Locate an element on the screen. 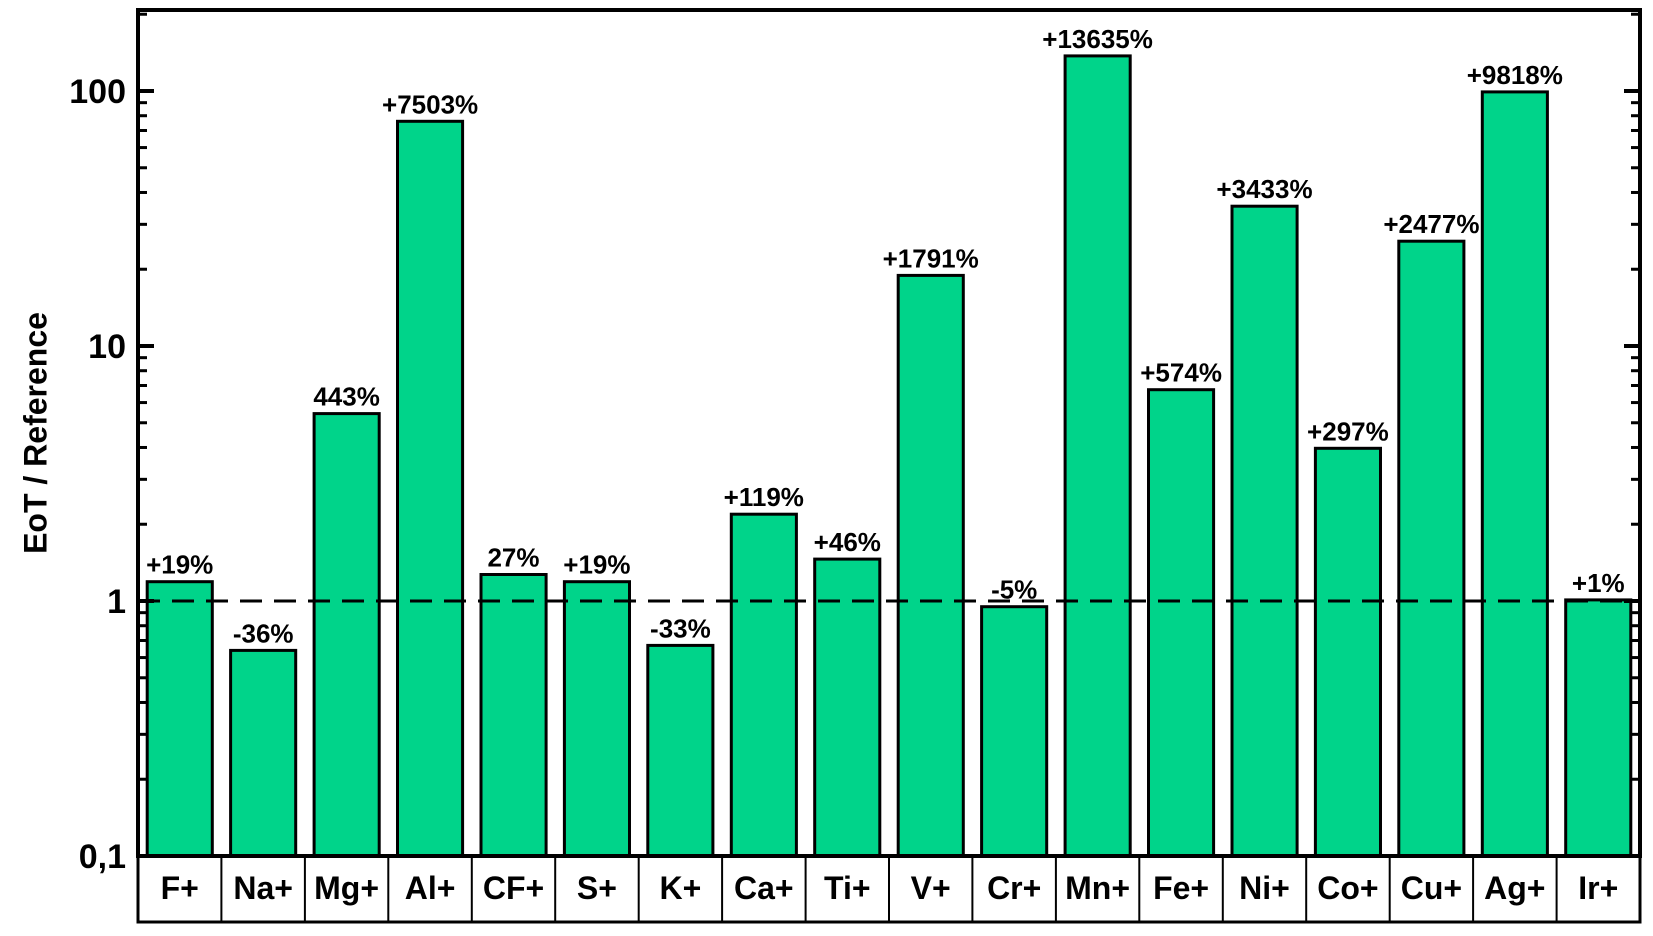 The image size is (1653, 936). data-label: 443% is located at coordinates (346, 397).